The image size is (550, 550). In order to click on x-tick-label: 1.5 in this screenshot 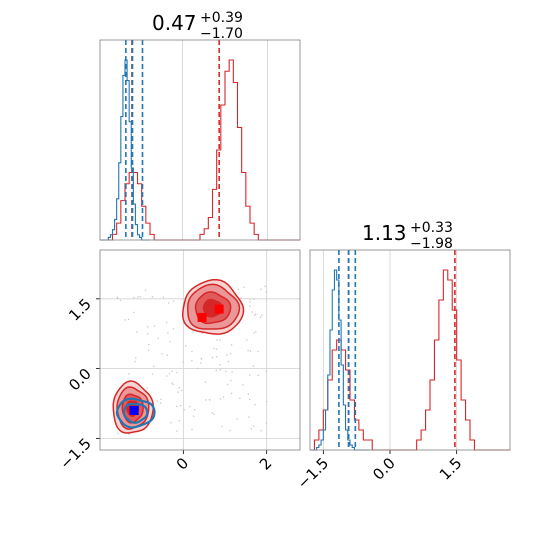, I will do `click(451, 469)`.